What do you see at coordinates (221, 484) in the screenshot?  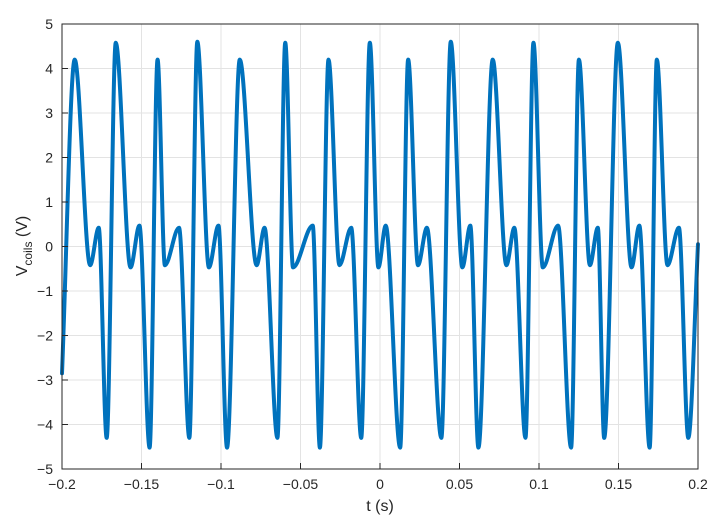 I see `x-tick-label: −0.1` at bounding box center [221, 484].